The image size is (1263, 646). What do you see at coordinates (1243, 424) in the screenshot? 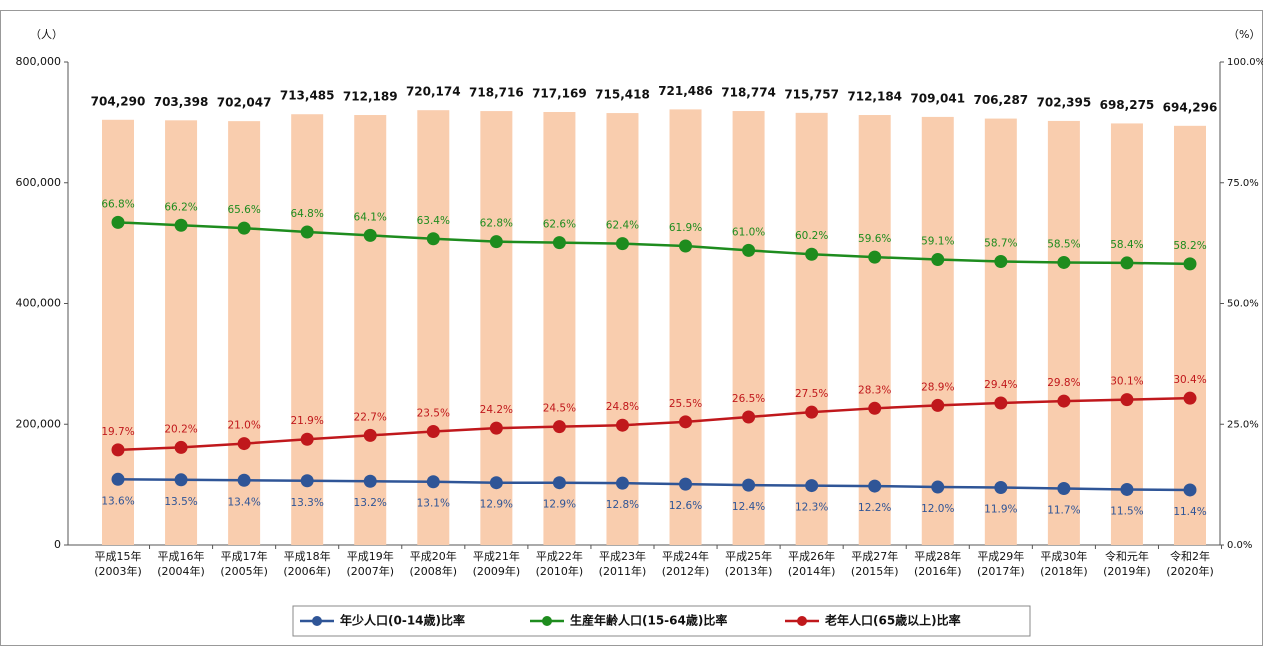
I see `y2-tick-label: 25.0%` at bounding box center [1243, 424].